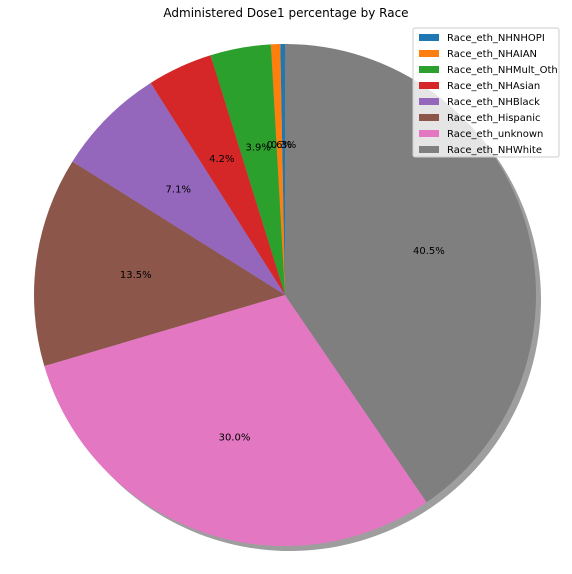  What do you see at coordinates (247, 170) in the screenshot?
I see `slice-race-eth-nhmult-oth` at bounding box center [247, 170].